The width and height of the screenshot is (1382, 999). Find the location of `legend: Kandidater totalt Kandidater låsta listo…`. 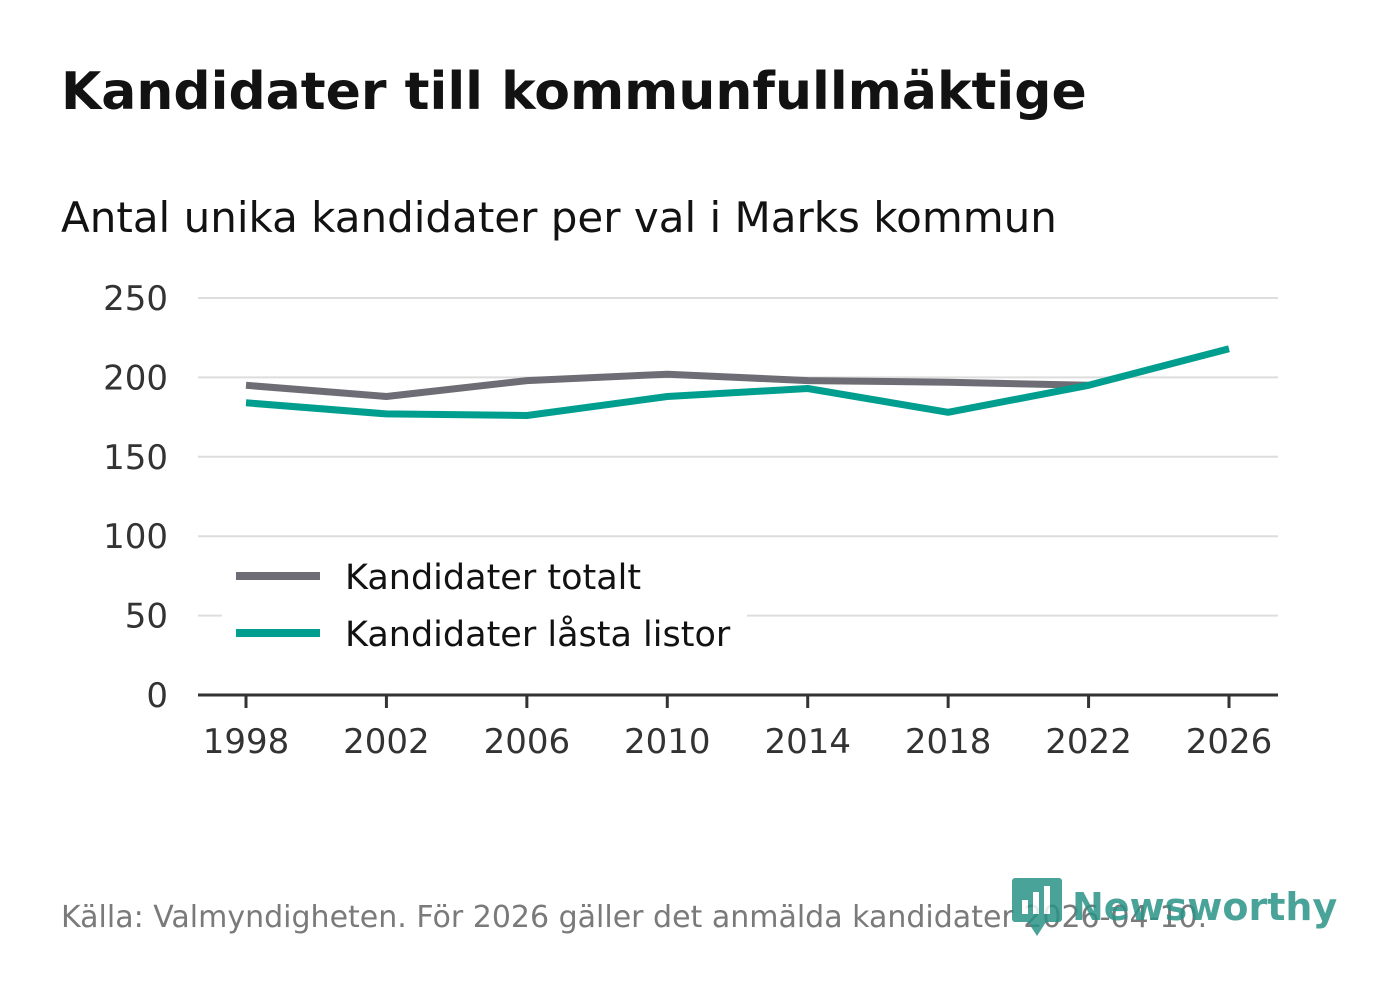

legend: Kandidater totalt Kandidater låsta listo… is located at coordinates (484, 602).